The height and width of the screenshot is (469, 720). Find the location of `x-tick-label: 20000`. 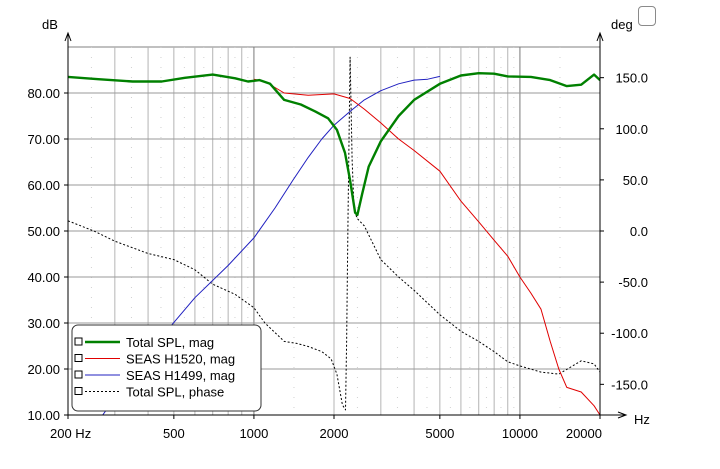

x-tick-label: 20000 is located at coordinates (584, 433).